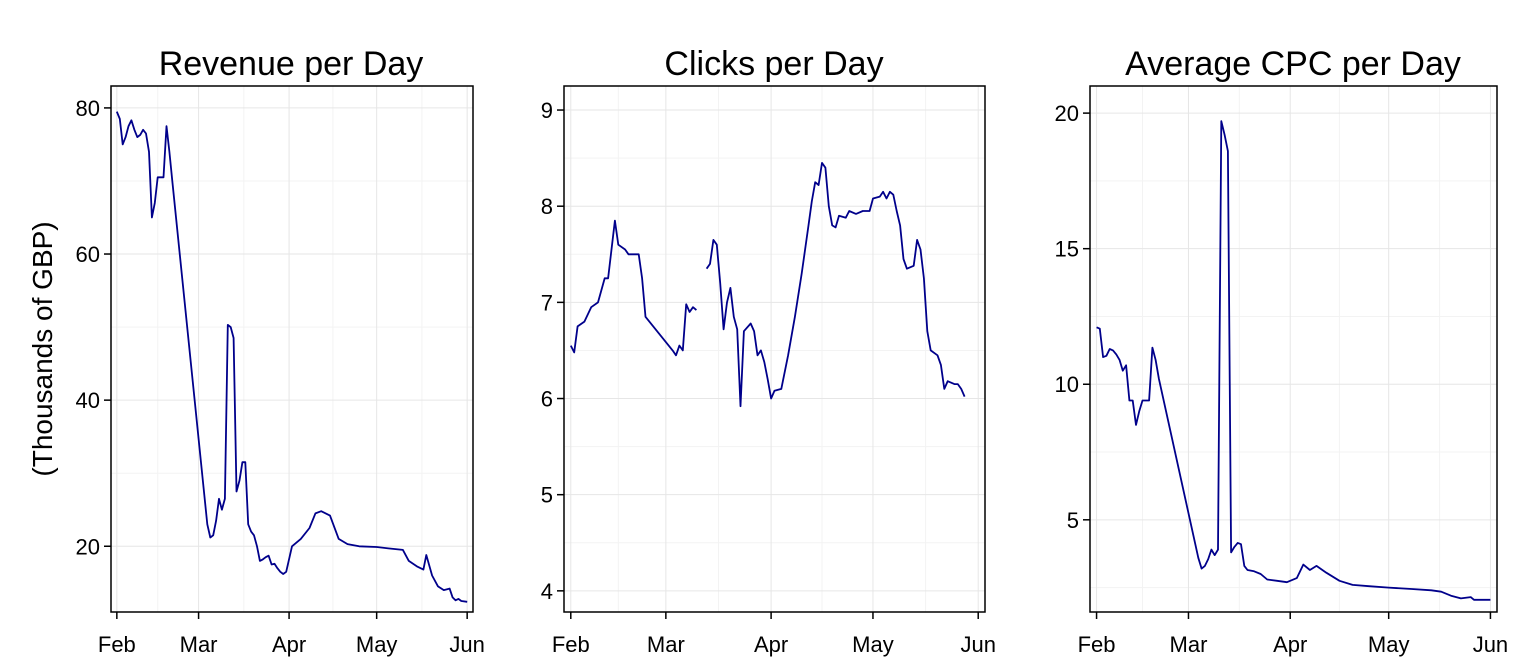  I want to click on chart-title: Clicks per Day, so click(773, 64).